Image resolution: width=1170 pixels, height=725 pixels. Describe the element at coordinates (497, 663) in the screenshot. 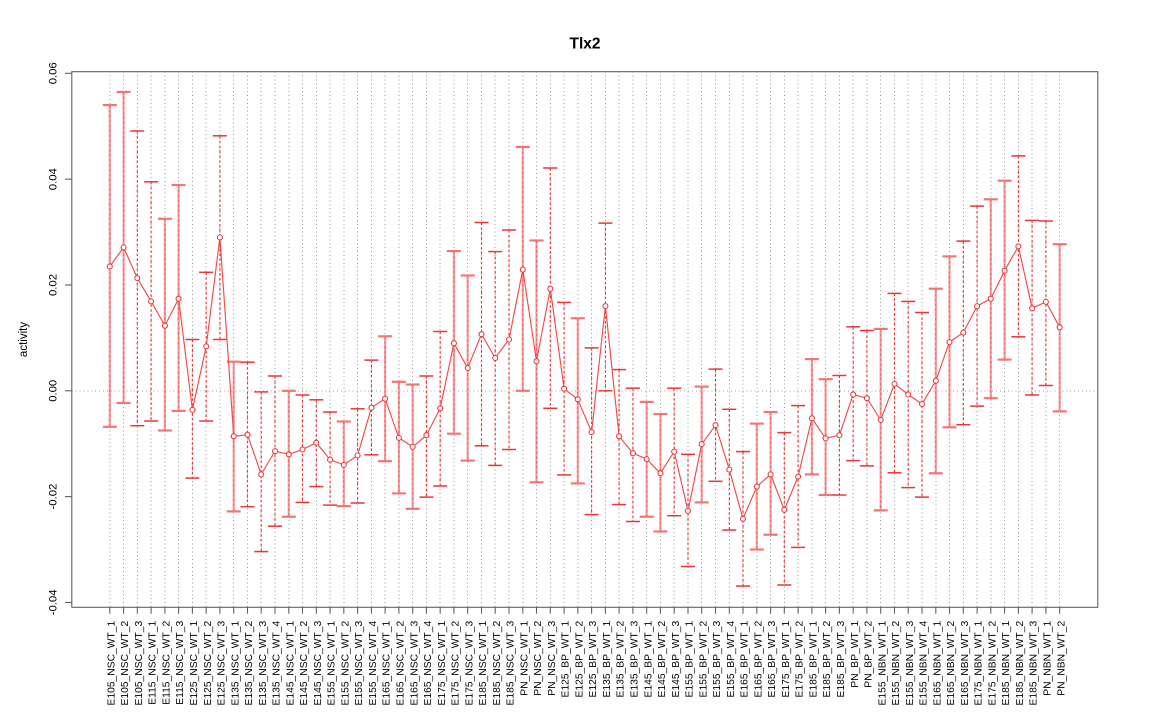

I see `svg-text: E185_NSC_WT_2` at that location.